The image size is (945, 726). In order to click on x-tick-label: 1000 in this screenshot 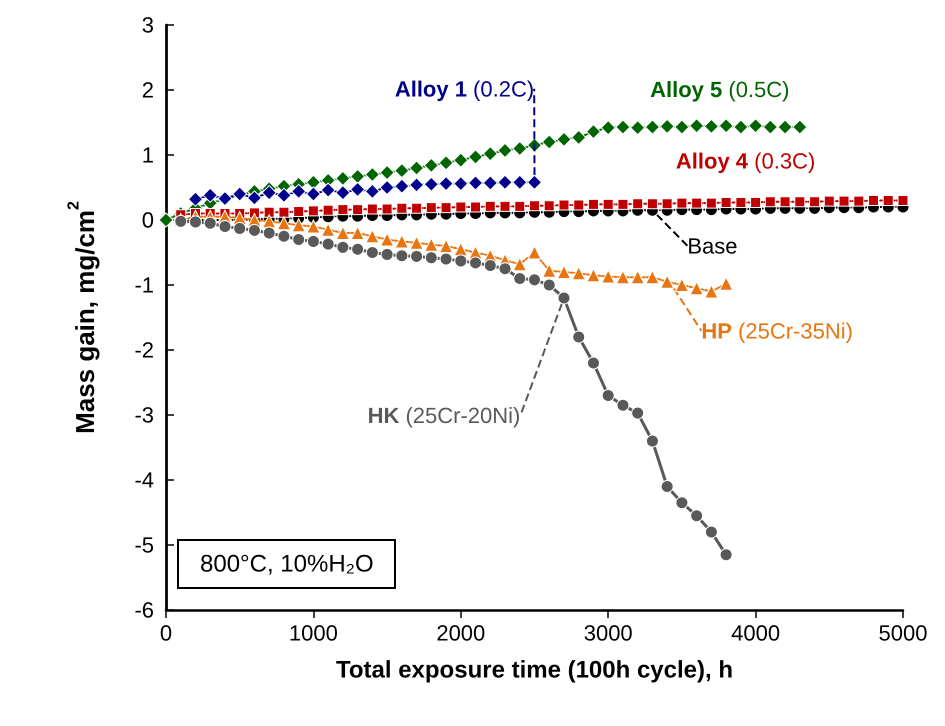, I will do `click(313, 633)`.